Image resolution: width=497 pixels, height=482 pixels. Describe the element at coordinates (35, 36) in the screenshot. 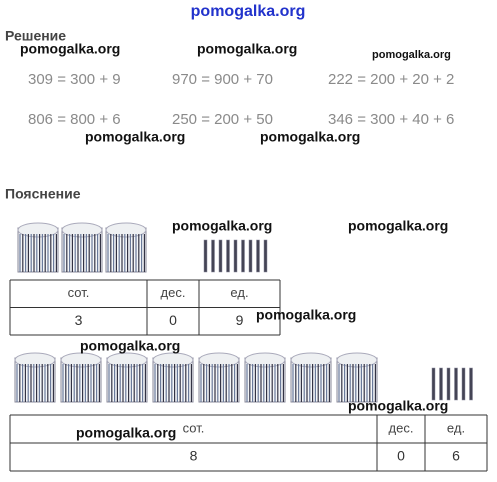

I see `section-heading: Решение` at that location.